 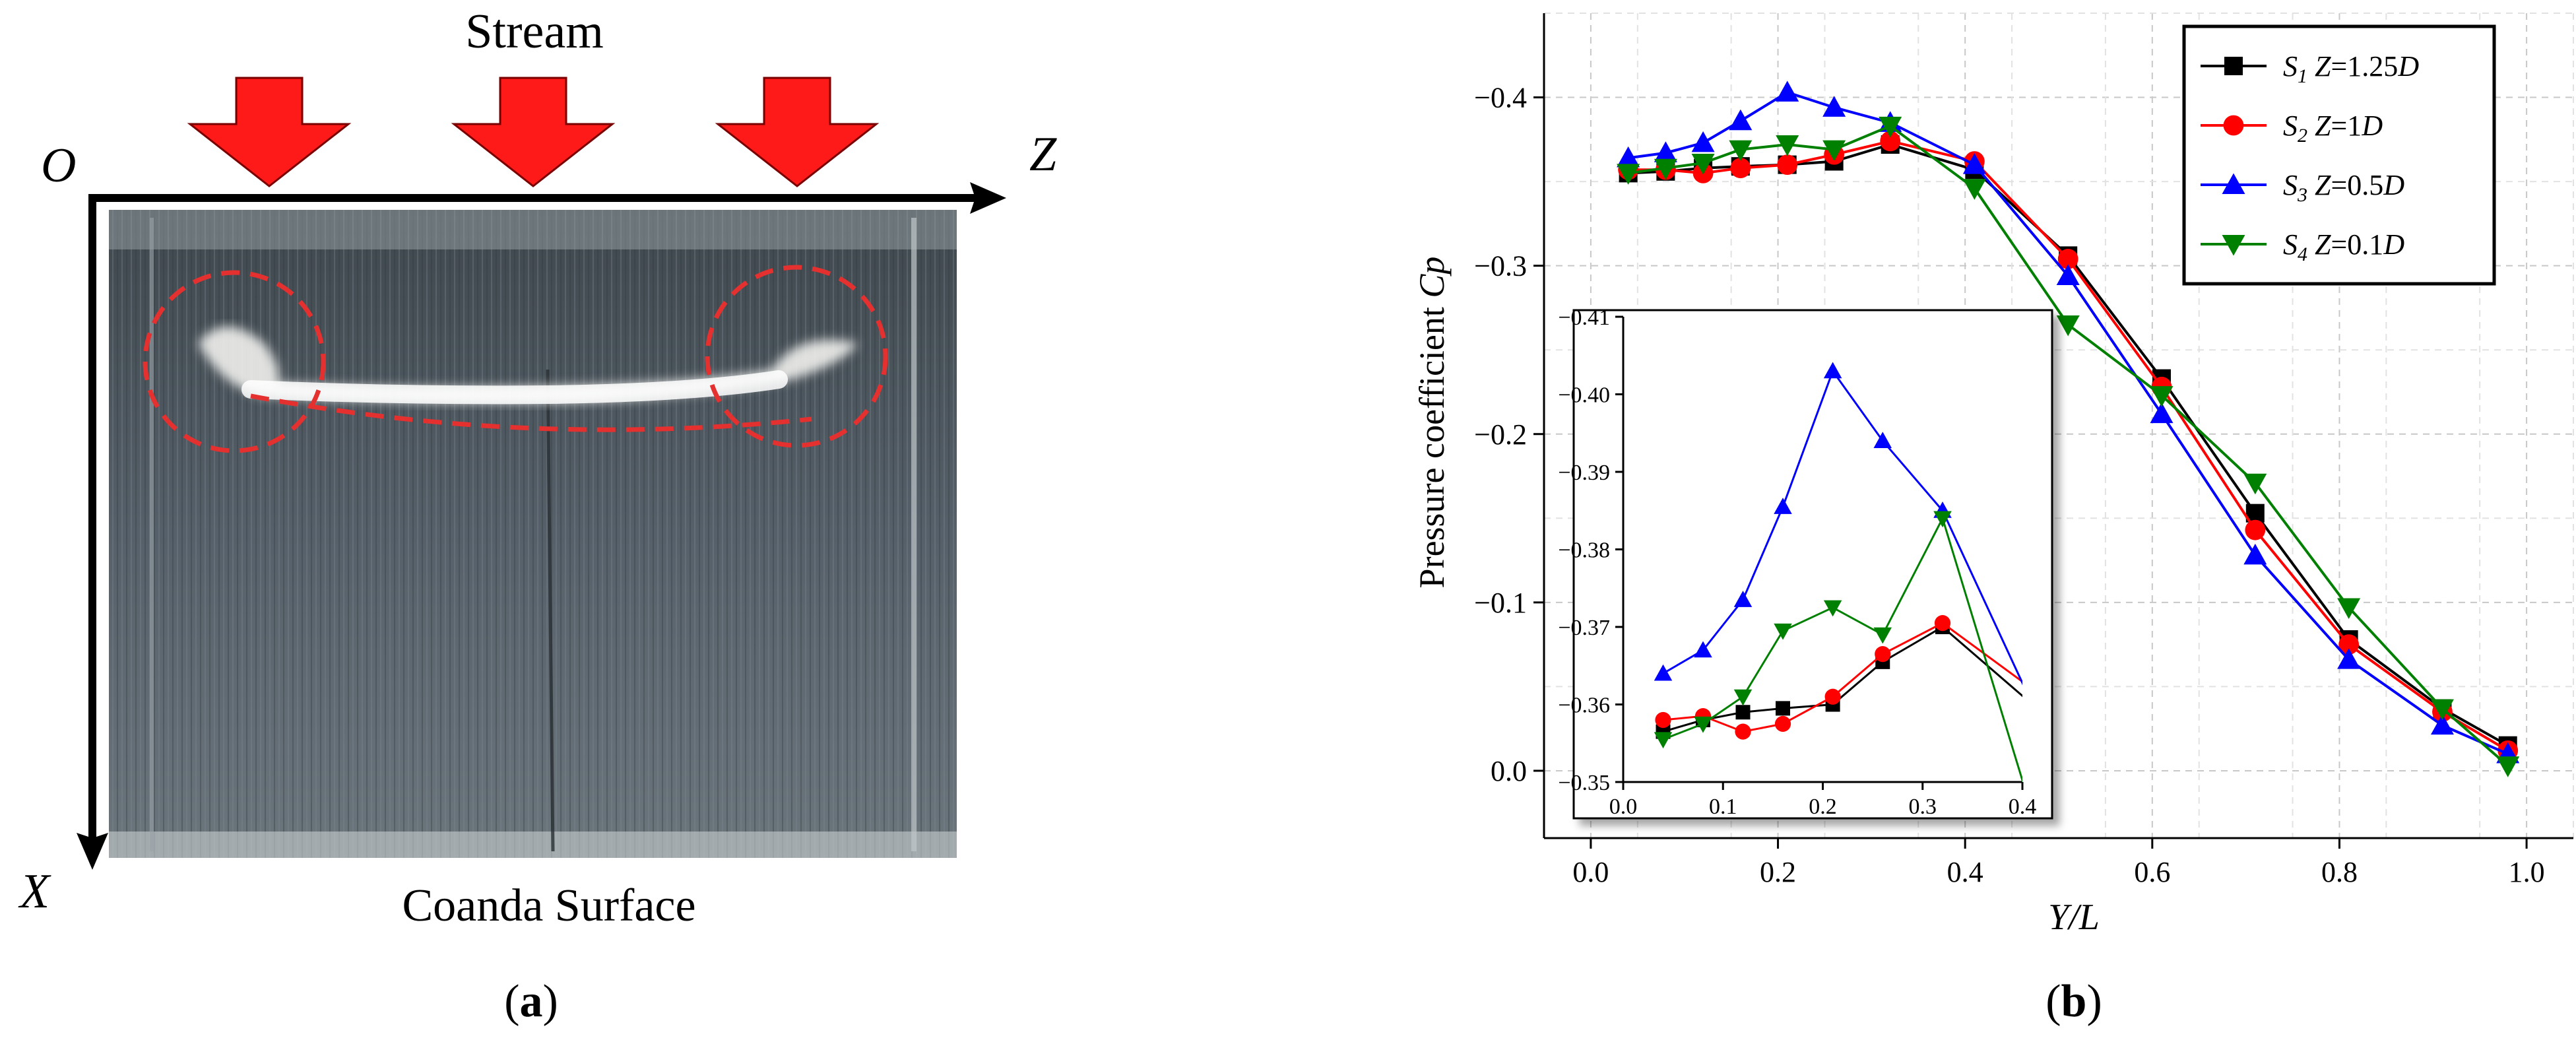 I want to click on inset-x-tick-label: 0.1, so click(x=1723, y=807).